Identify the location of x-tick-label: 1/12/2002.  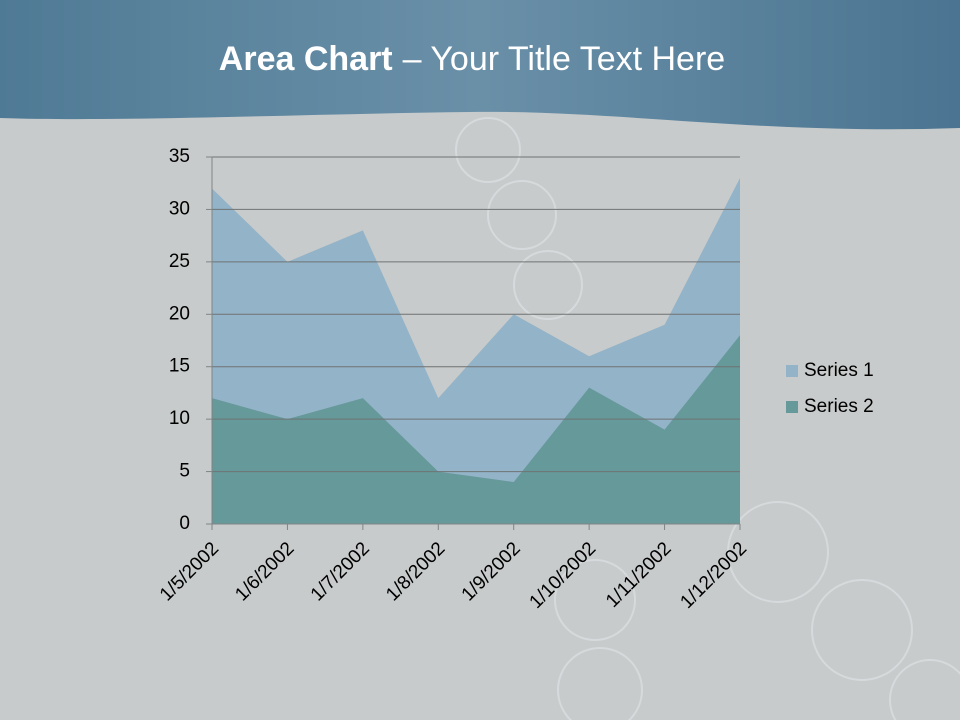
(713, 575).